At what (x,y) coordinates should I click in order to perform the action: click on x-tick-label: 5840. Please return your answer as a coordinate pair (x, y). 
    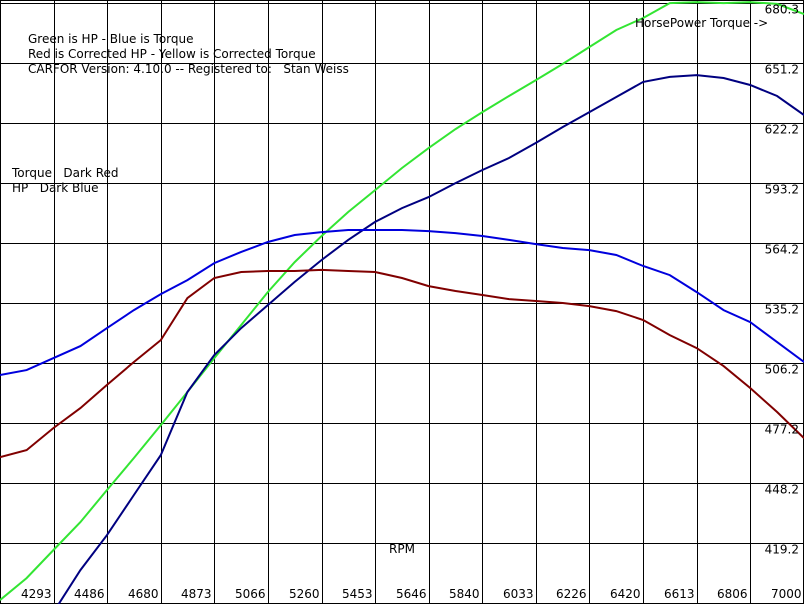
    Looking at the image, I should click on (464, 594).